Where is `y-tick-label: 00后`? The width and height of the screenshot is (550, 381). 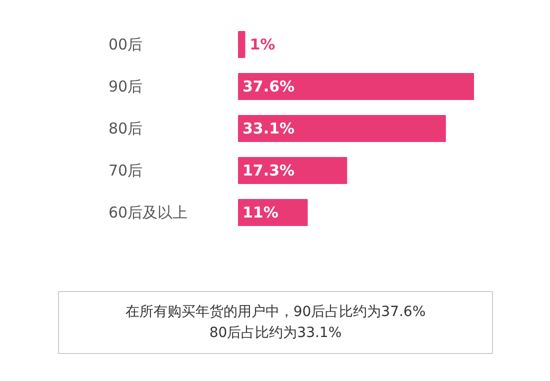 y-tick-label: 00后 is located at coordinates (125, 45).